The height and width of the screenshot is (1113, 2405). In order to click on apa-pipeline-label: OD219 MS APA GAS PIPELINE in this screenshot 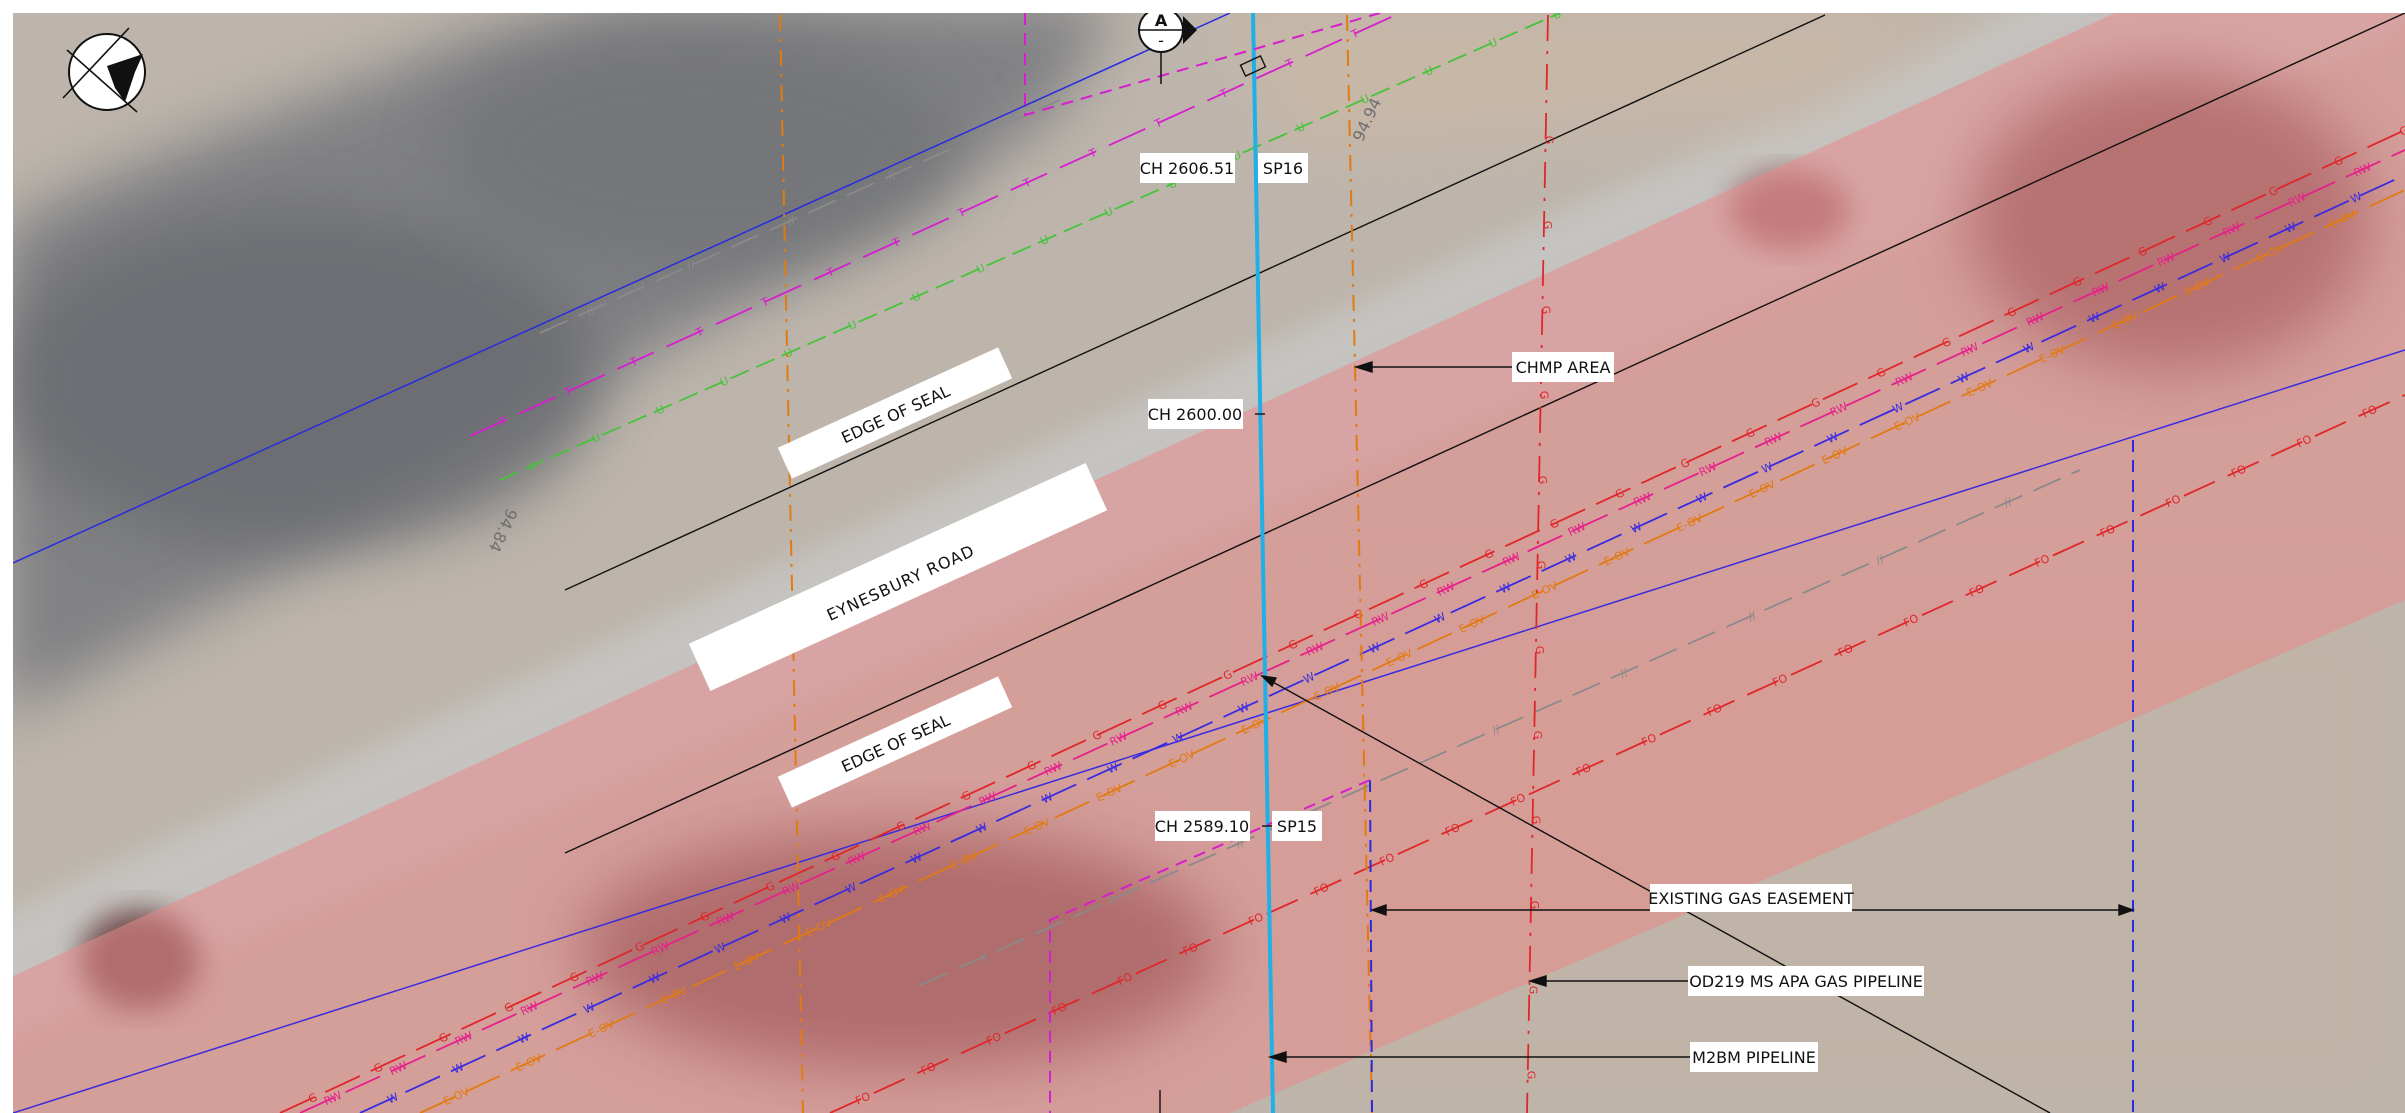, I will do `click(1806, 981)`.